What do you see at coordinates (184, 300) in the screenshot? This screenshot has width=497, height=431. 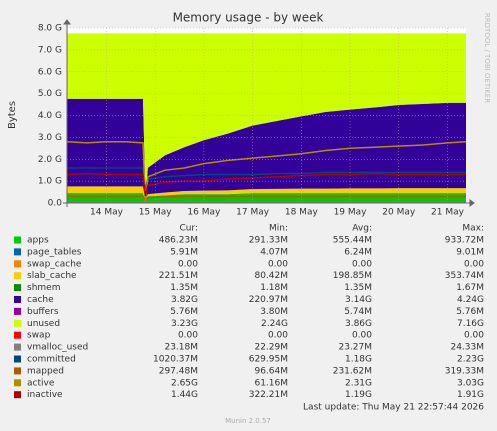 I see `legend-stat: 3.82G` at bounding box center [184, 300].